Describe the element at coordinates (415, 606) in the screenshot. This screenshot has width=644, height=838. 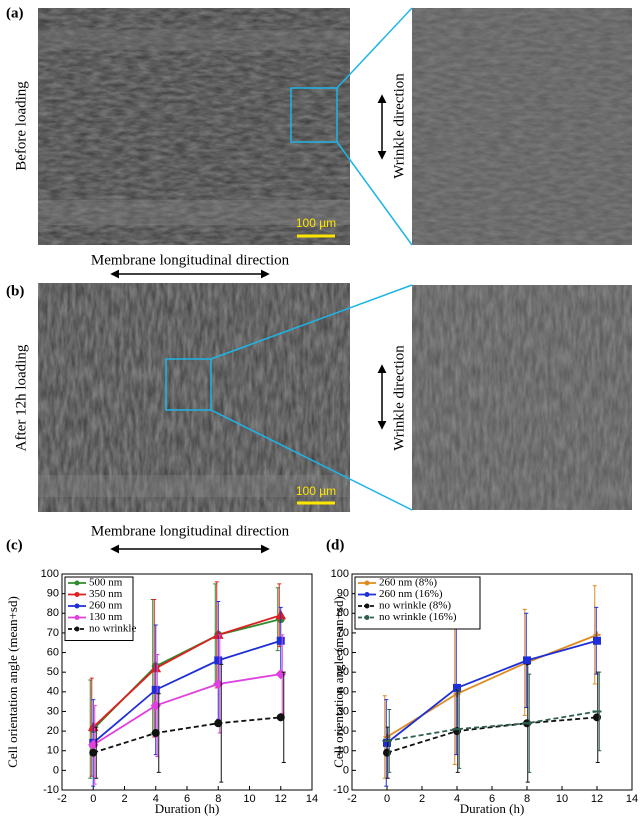
I see `legend-label: no wrinkle (8%)` at that location.